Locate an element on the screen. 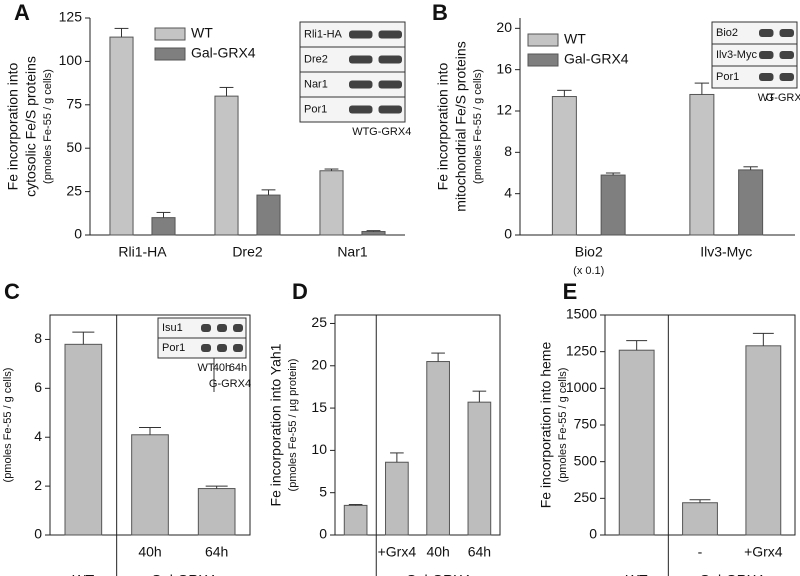 The image size is (800, 576). blot-lane-label: WT is located at coordinates (205, 368).